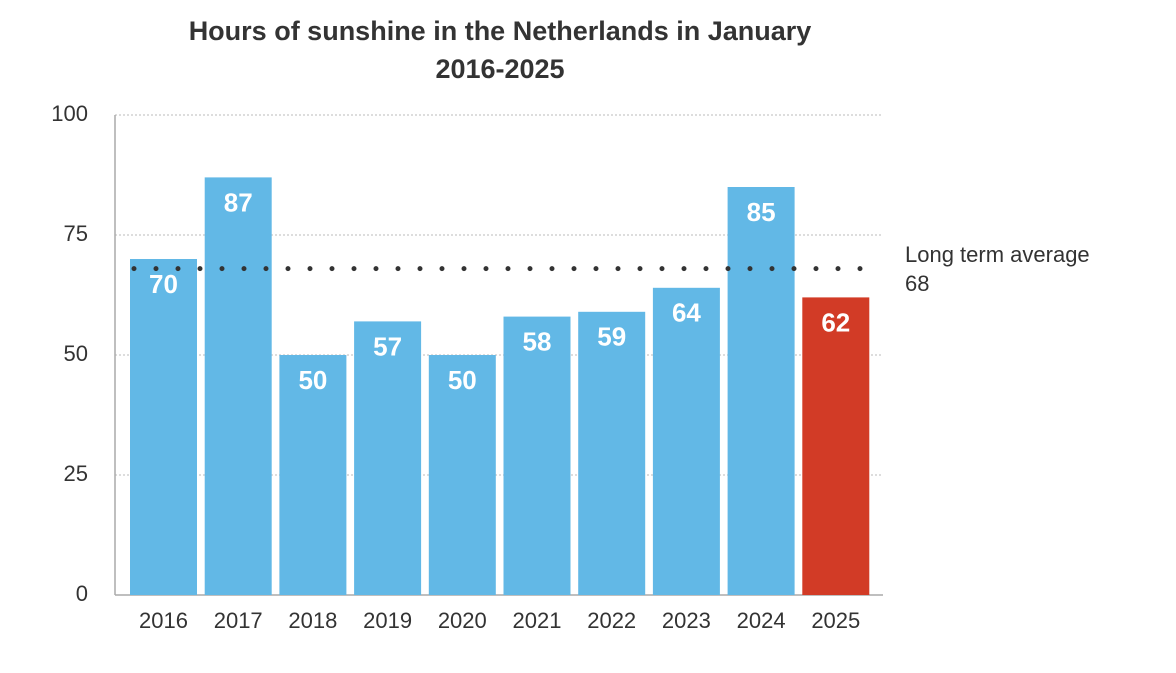 This screenshot has width=1176, height=673. What do you see at coordinates (917, 283) in the screenshot?
I see `average-value: 68` at bounding box center [917, 283].